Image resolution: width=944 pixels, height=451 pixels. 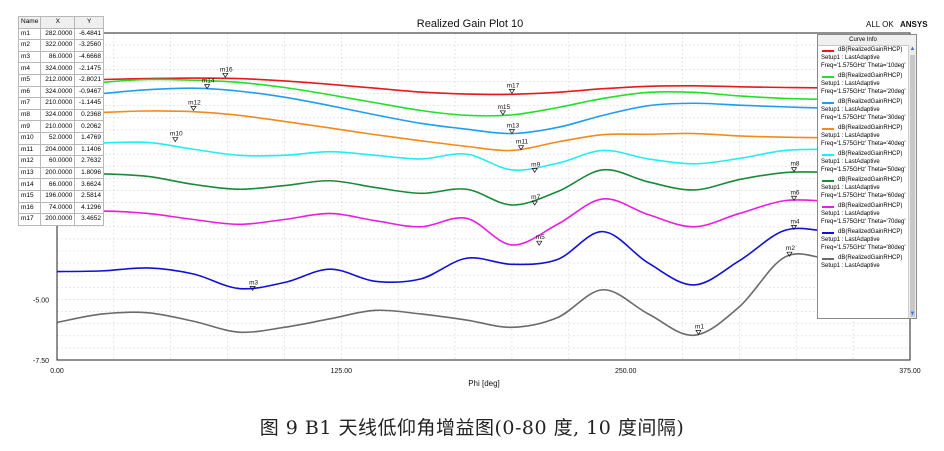 I want to click on marker-m12, so click(x=193, y=109).